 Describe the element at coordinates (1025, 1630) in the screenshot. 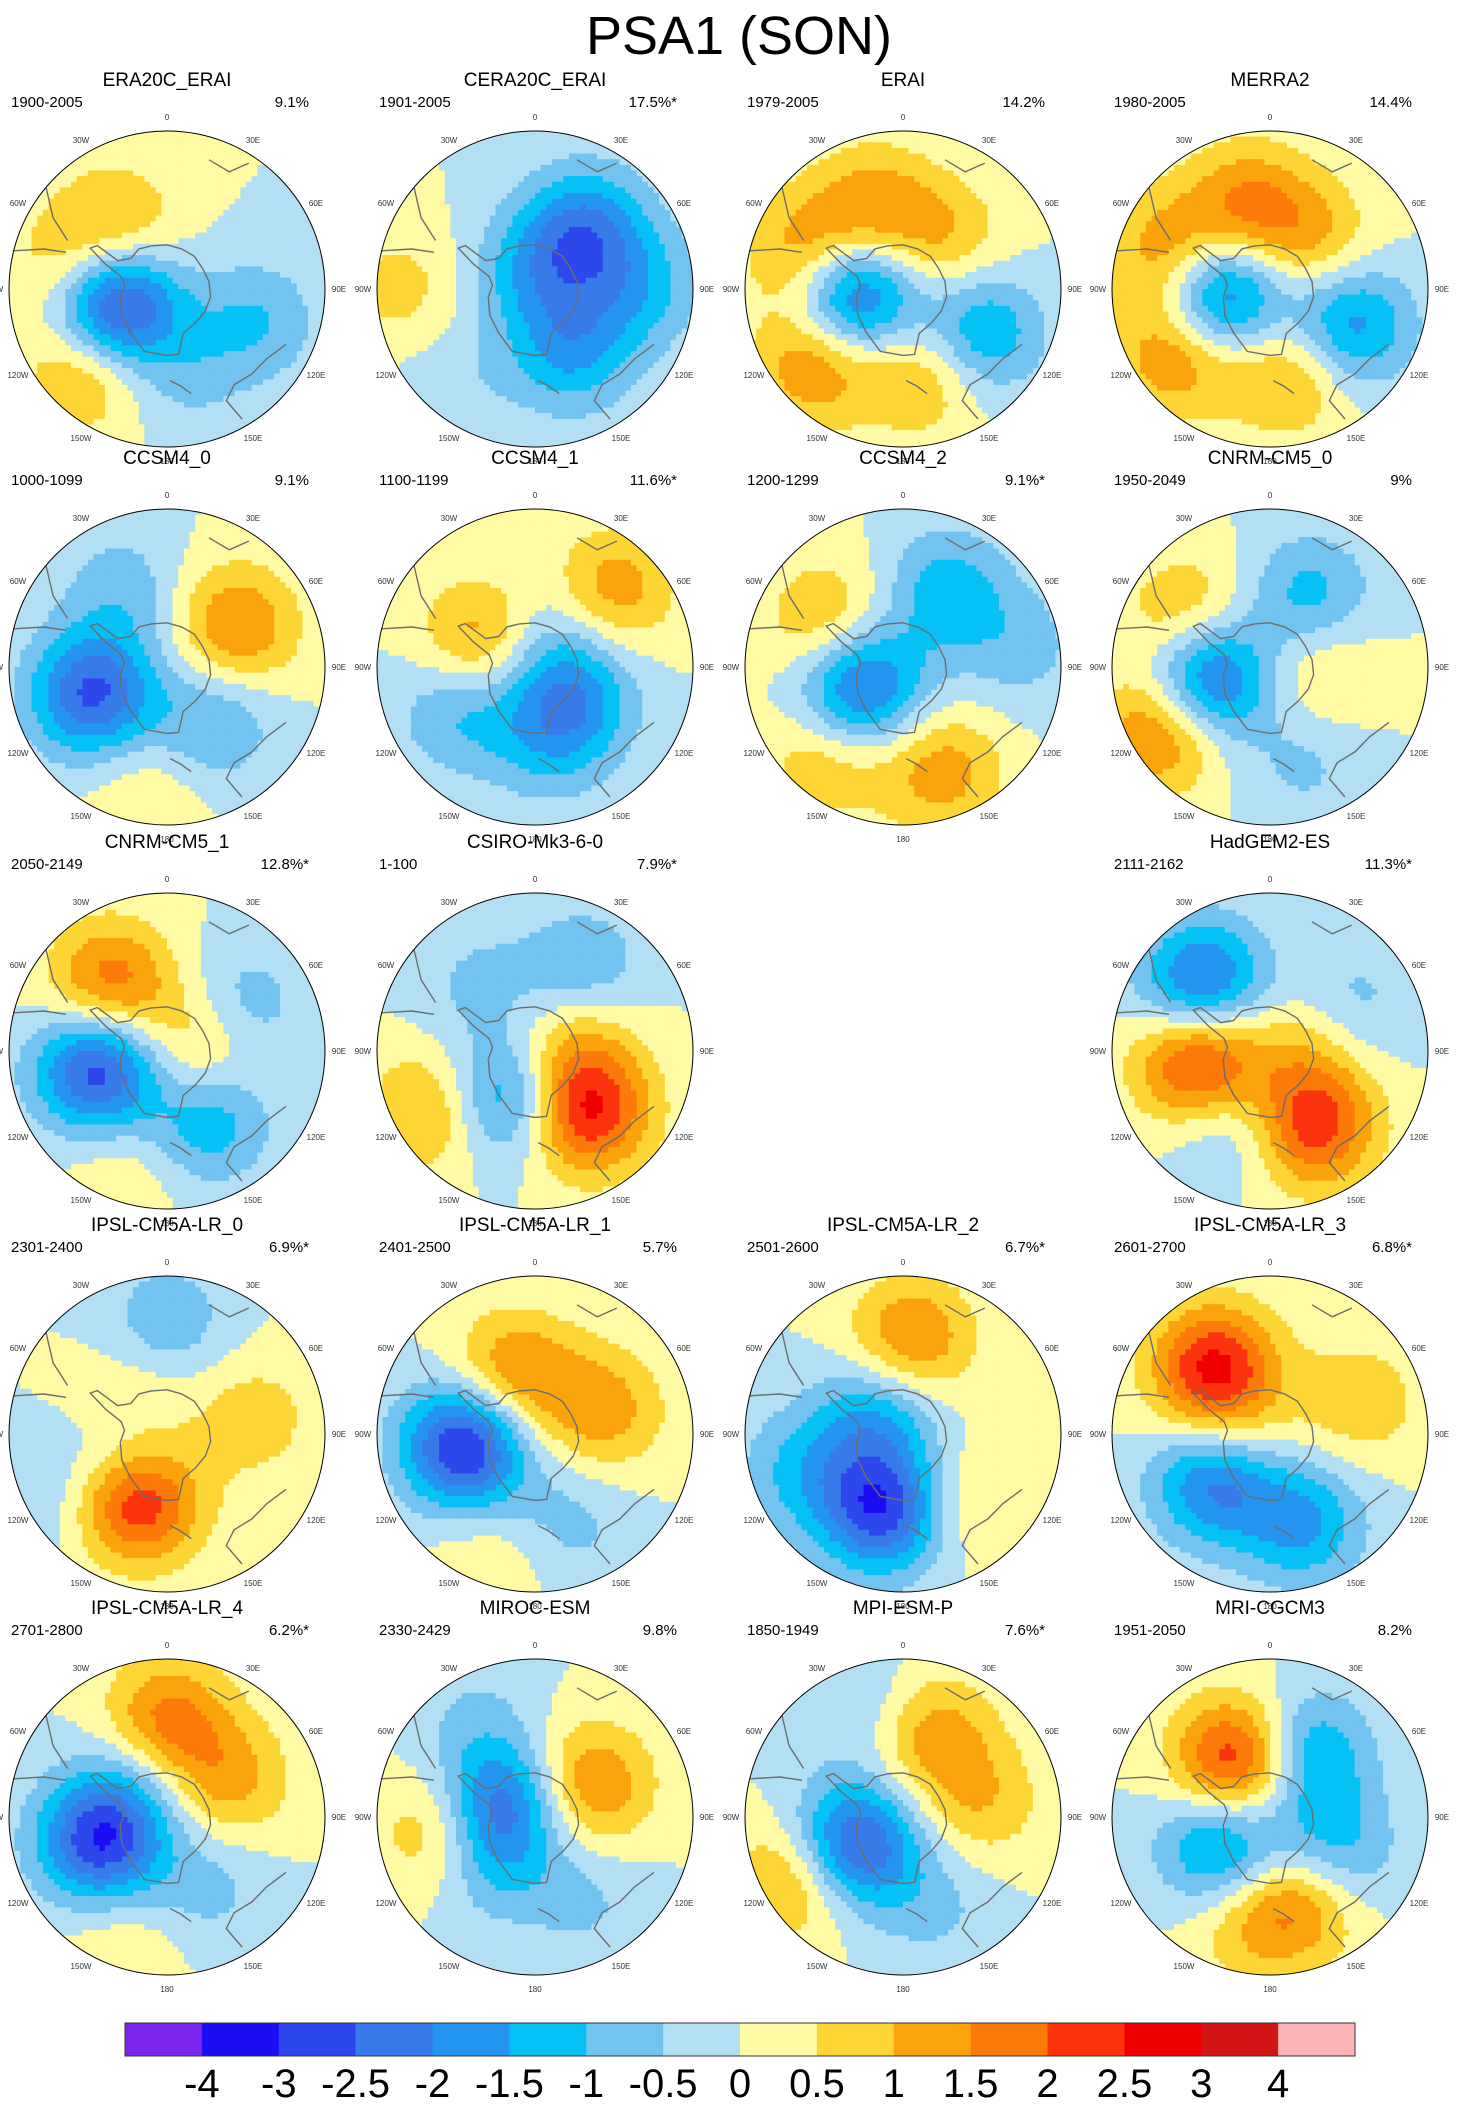

I see `panel-variance: 7.6%*` at that location.